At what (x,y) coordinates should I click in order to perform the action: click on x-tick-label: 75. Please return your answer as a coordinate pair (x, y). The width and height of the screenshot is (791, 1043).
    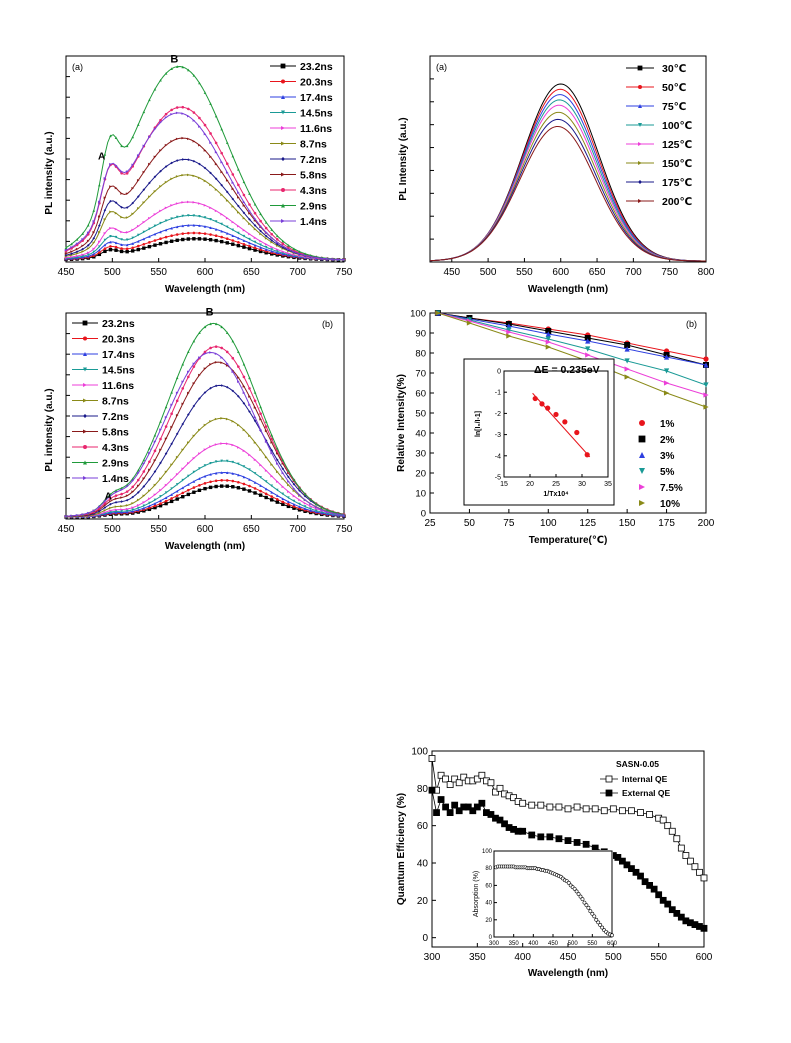
    Looking at the image, I should click on (509, 523).